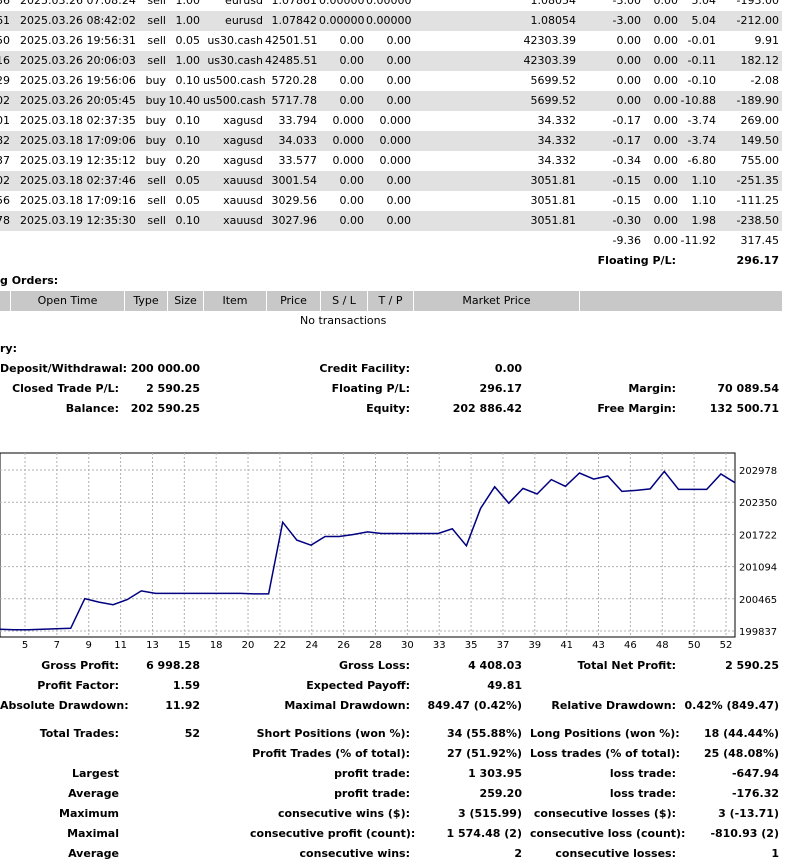 This screenshot has height=864, width=801. What do you see at coordinates (471, 645) in the screenshot?
I see `x-tick-label: 35` at bounding box center [471, 645].